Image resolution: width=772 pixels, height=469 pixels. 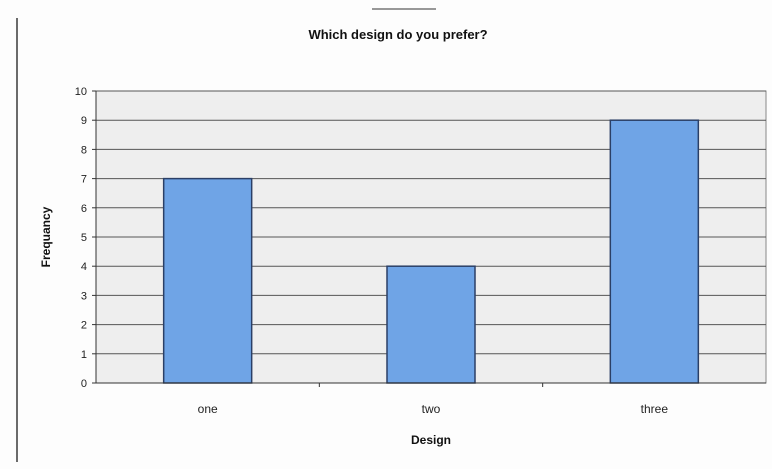 I want to click on y-tick-label: 7, so click(x=84, y=180).